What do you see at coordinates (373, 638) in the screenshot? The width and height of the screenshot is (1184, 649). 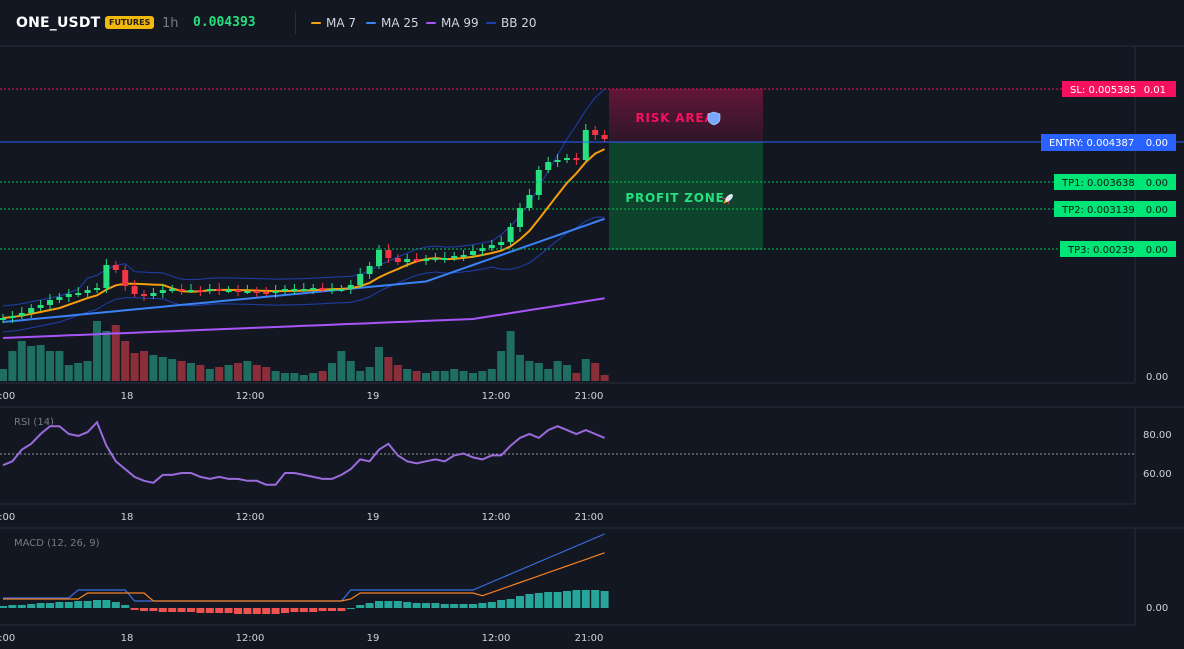 I see `time-tick: 19` at bounding box center [373, 638].